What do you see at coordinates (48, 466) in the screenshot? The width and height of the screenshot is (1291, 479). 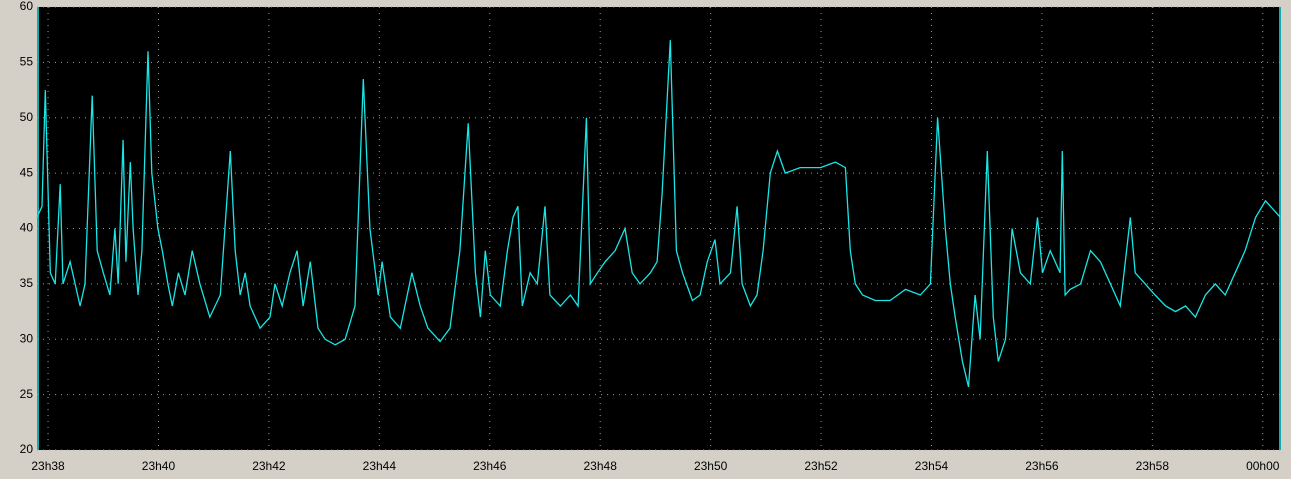 I see `x-tick-label: 23h38` at bounding box center [48, 466].